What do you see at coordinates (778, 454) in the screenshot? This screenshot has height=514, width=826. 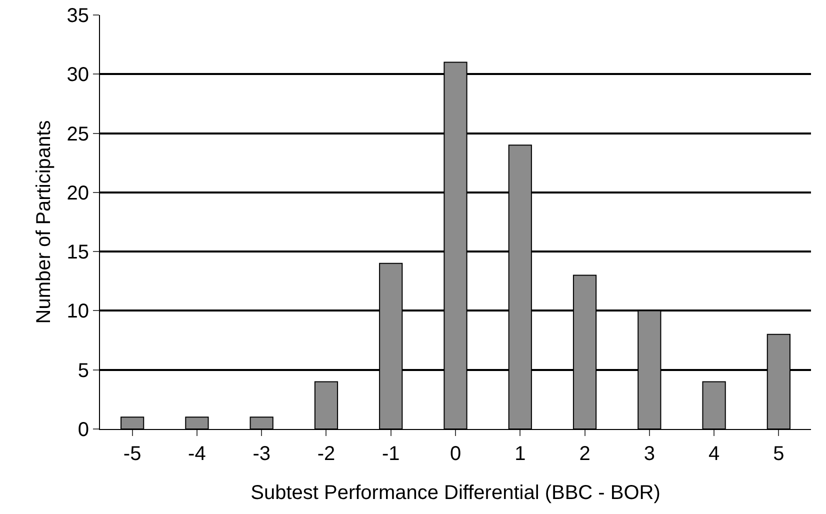 I see `x-tick-label: 5` at bounding box center [778, 454].